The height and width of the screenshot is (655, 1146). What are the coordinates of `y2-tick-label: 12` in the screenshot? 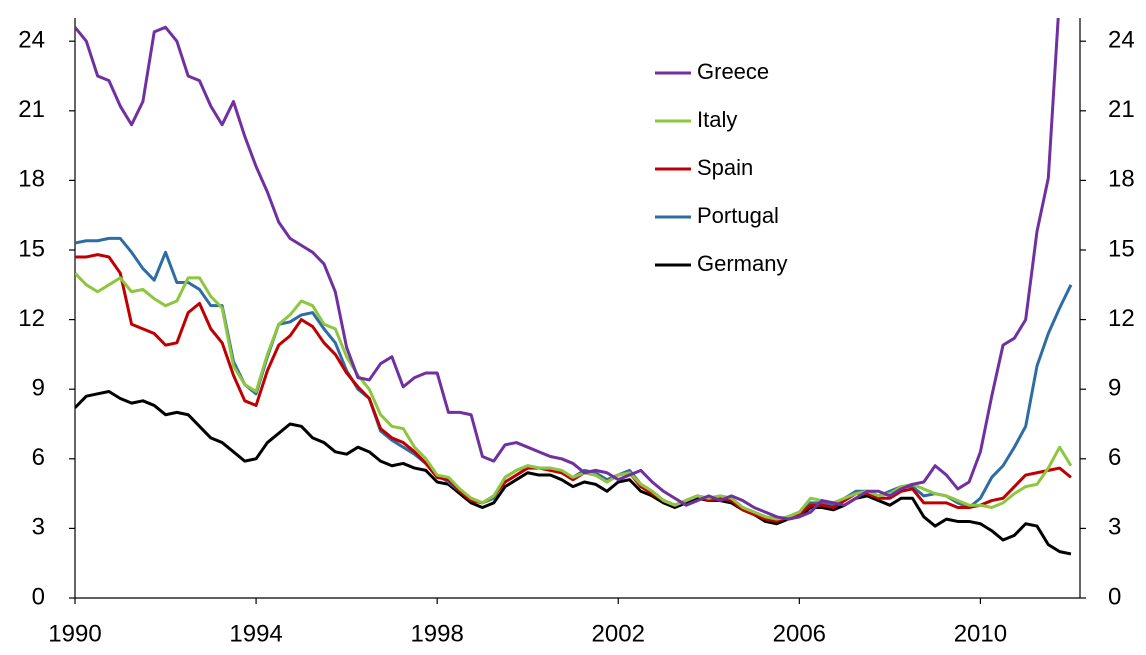 It's located at (1121, 318).